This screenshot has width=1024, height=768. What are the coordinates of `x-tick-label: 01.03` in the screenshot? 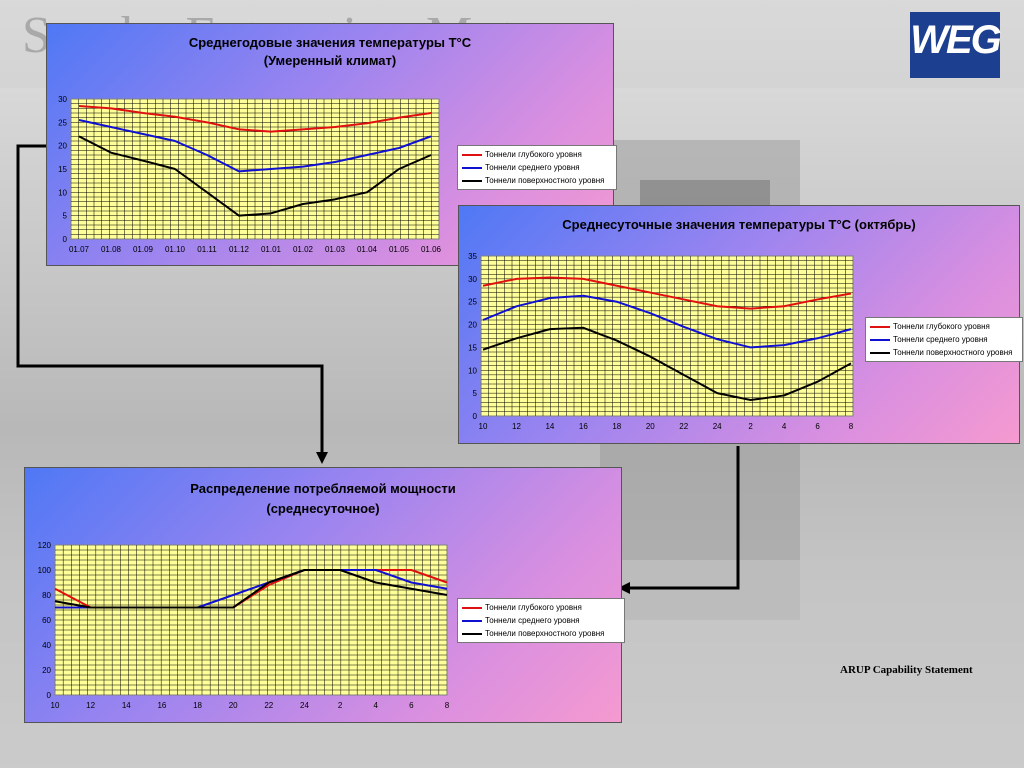 It's located at (335, 249).